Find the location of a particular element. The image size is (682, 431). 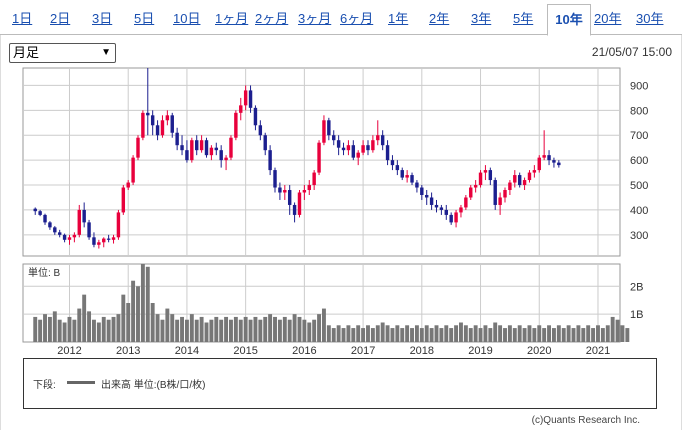

tab-3: 5日 is located at coordinates (144, 18).